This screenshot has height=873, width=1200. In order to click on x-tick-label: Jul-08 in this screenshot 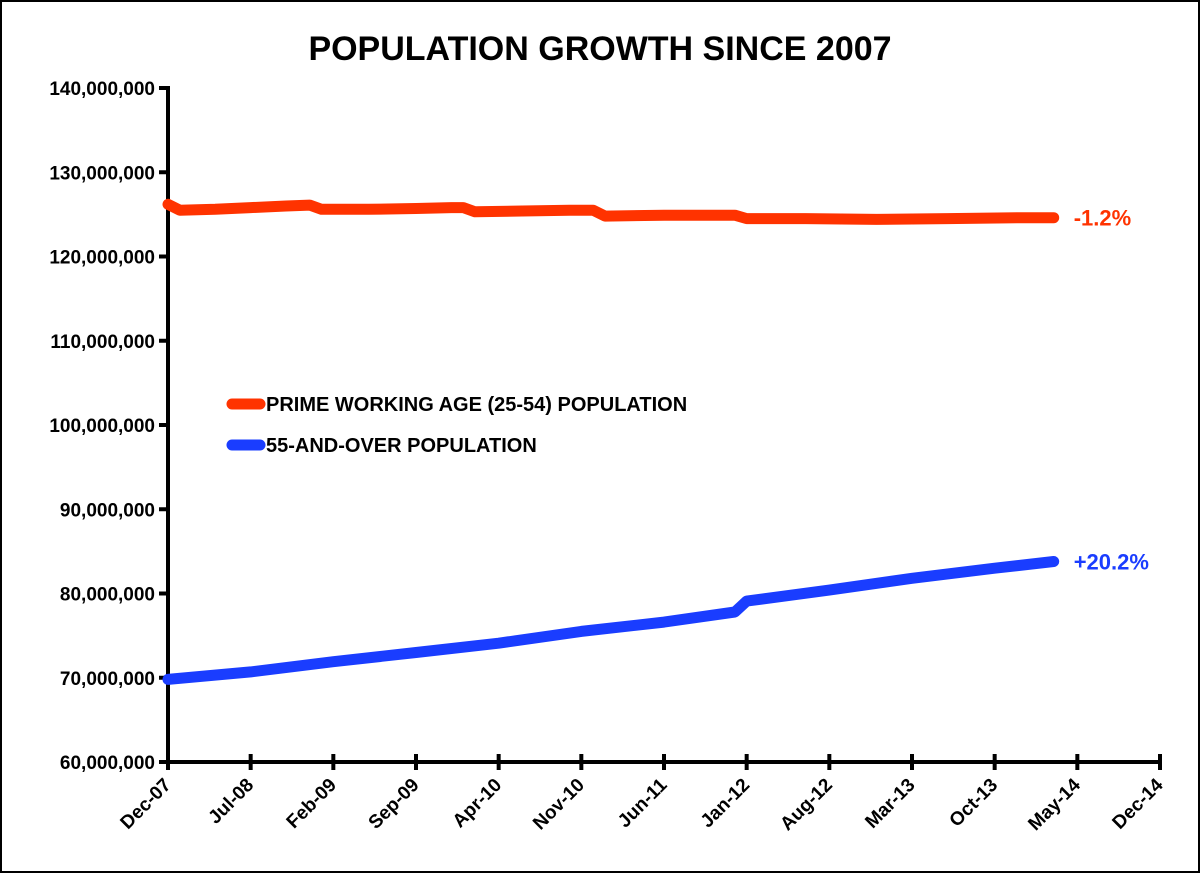, I will do `click(232, 802)`.